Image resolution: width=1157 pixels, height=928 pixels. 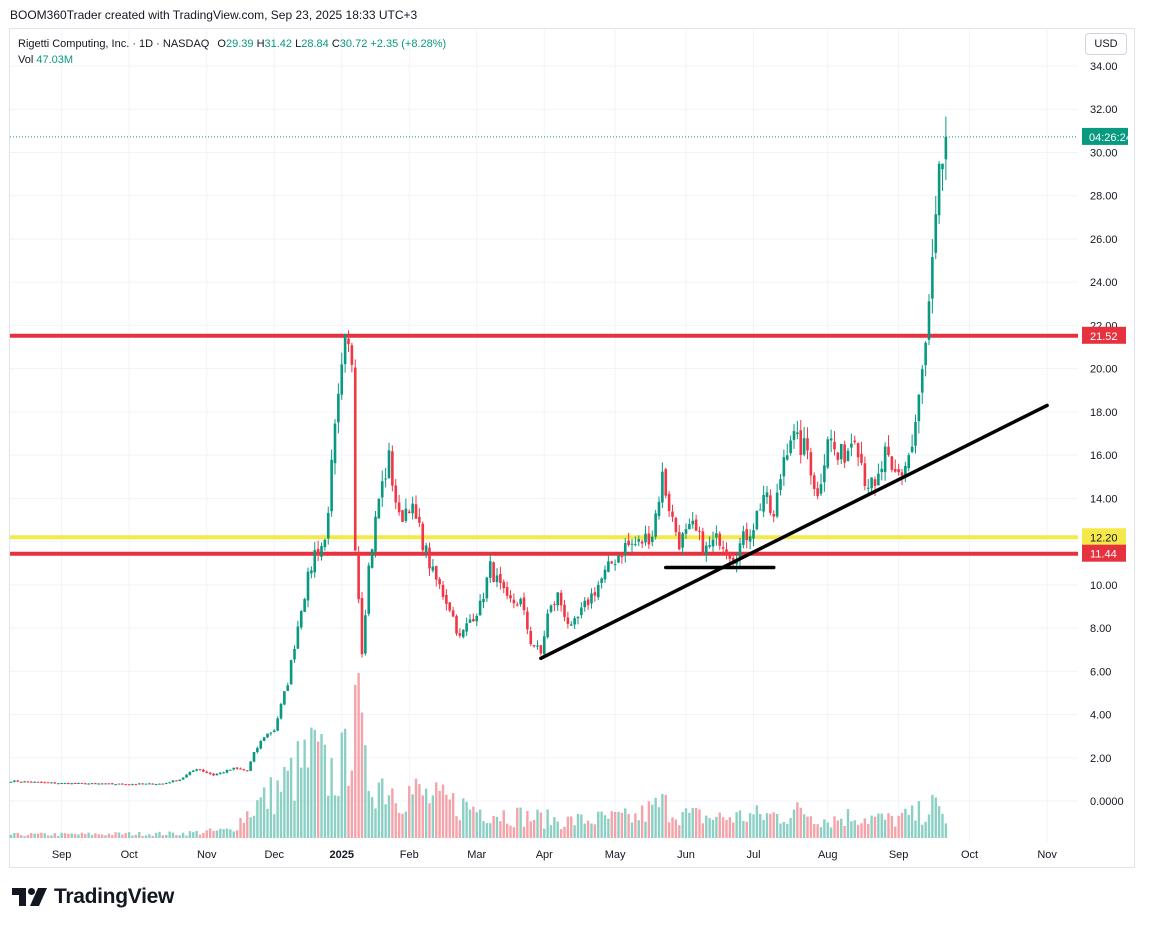 I want to click on level-label: 12.20, so click(x=1104, y=538).